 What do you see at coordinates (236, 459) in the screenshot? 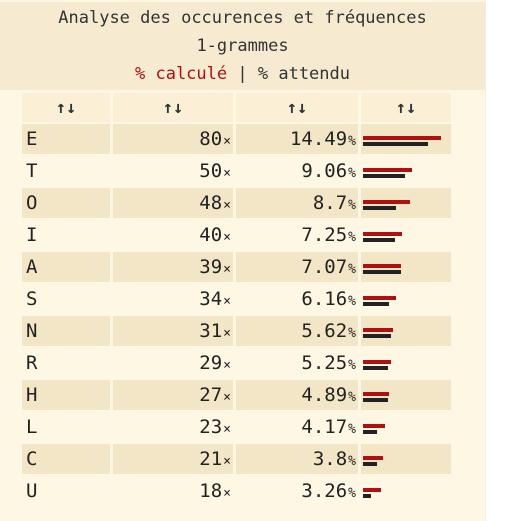
I see `table-row: C 21× 3.8%` at bounding box center [236, 459].